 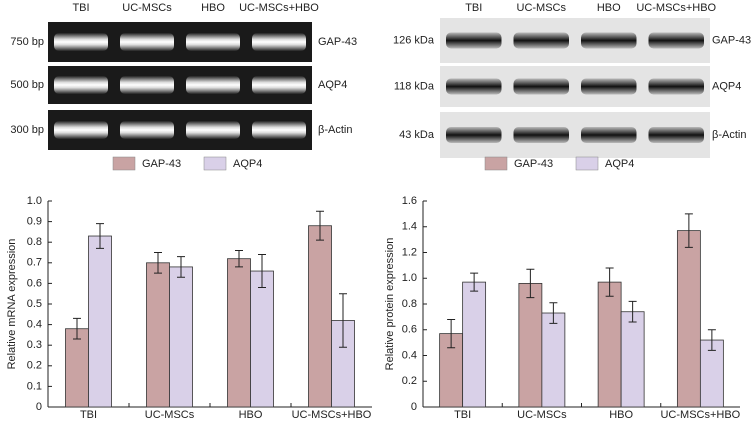 I want to click on y-tick-label: 0, so click(x=39, y=407).